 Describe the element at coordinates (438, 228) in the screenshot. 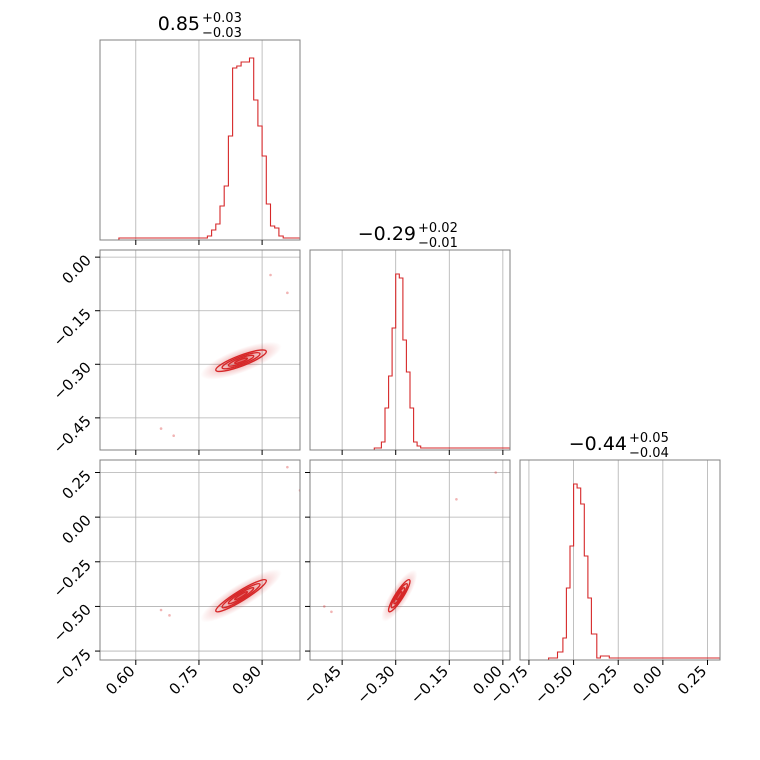

I see `title-plus: +0.02` at that location.